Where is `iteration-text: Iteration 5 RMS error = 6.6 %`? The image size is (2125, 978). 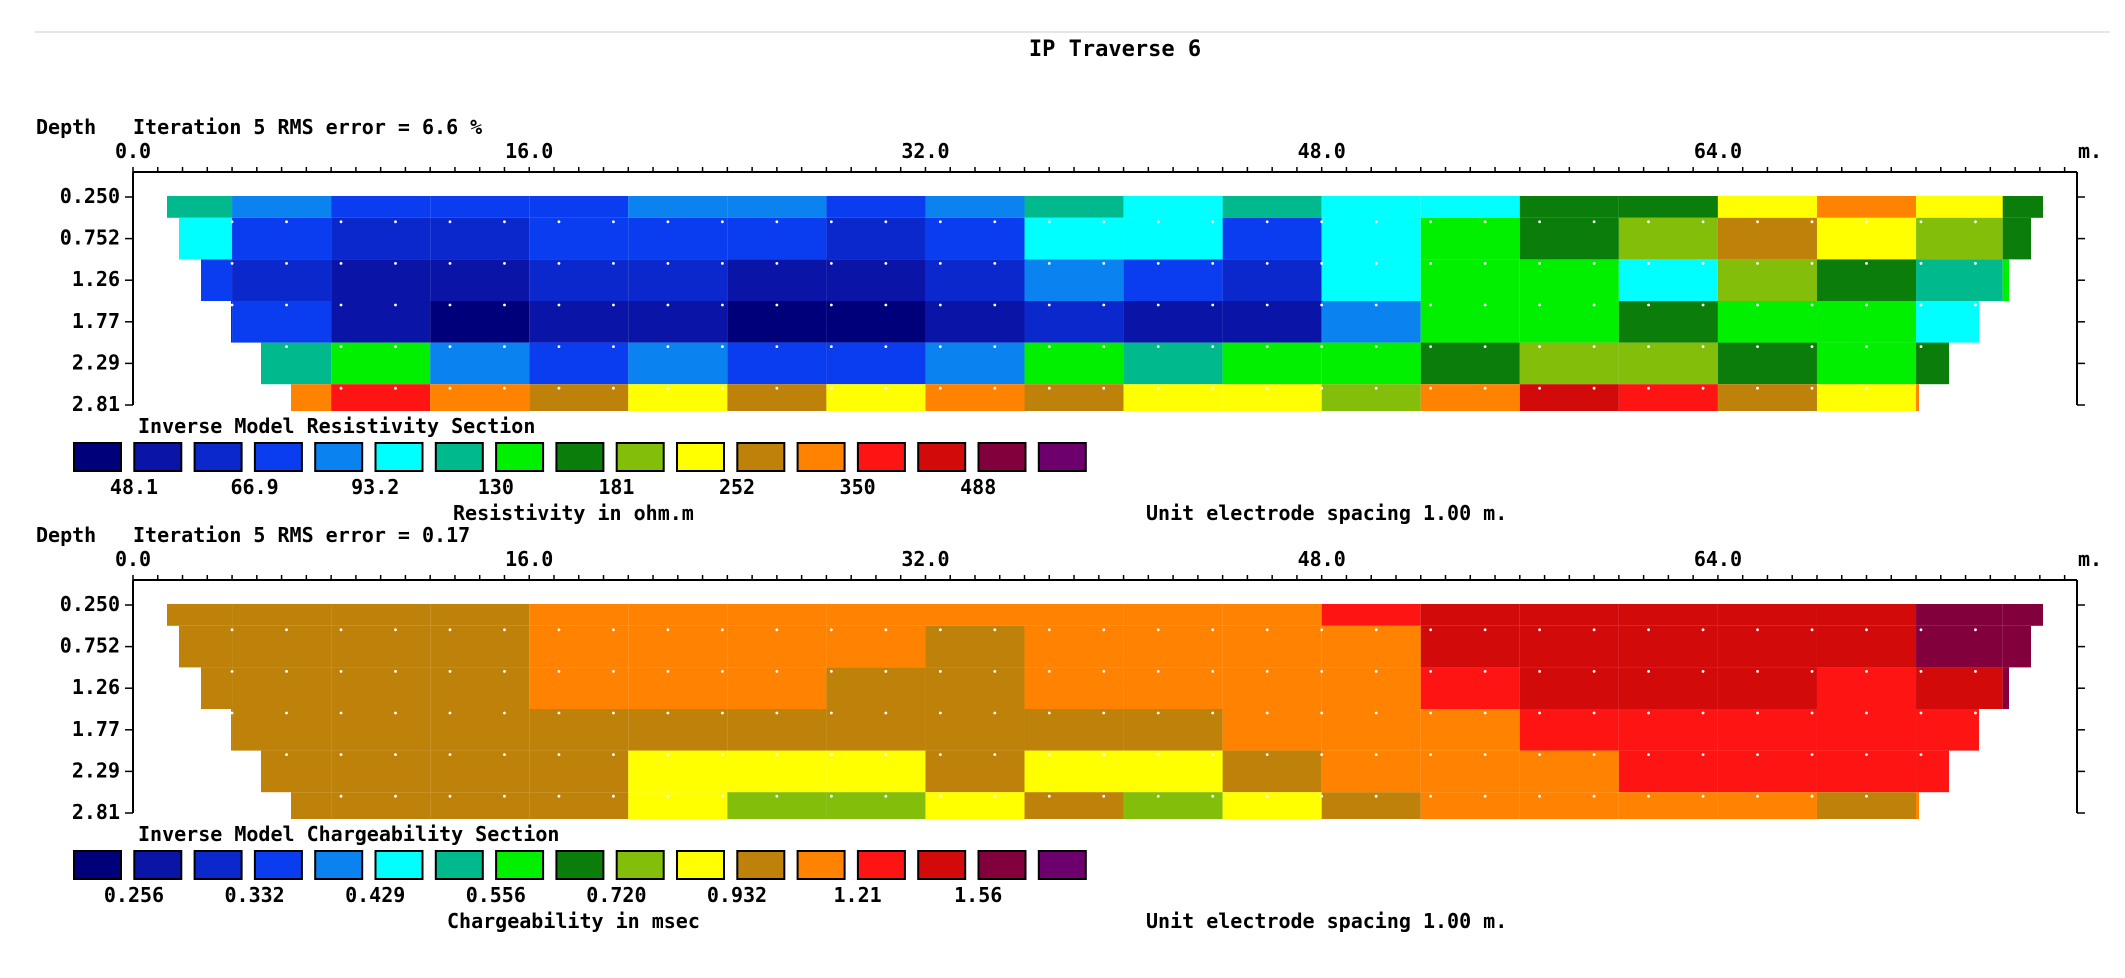 iteration-text: Iteration 5 RMS error = 6.6 % is located at coordinates (307, 127).